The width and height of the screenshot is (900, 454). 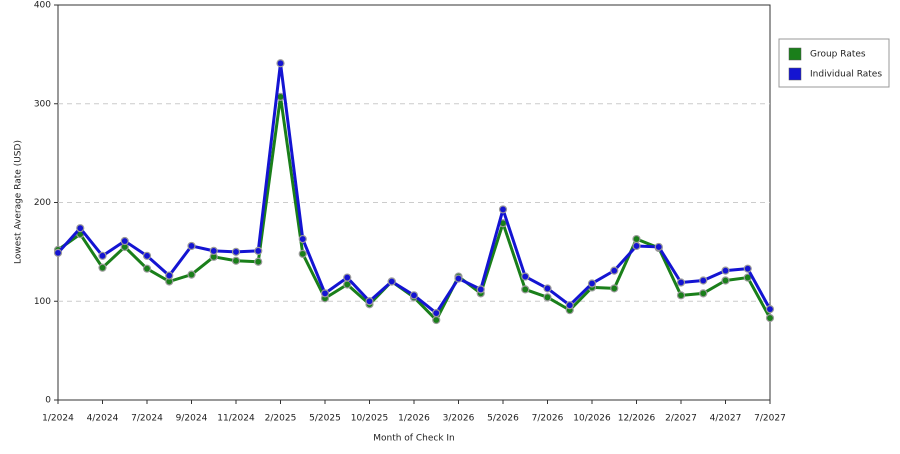 I want to click on x-tick-label: 5/2026, so click(x=503, y=419).